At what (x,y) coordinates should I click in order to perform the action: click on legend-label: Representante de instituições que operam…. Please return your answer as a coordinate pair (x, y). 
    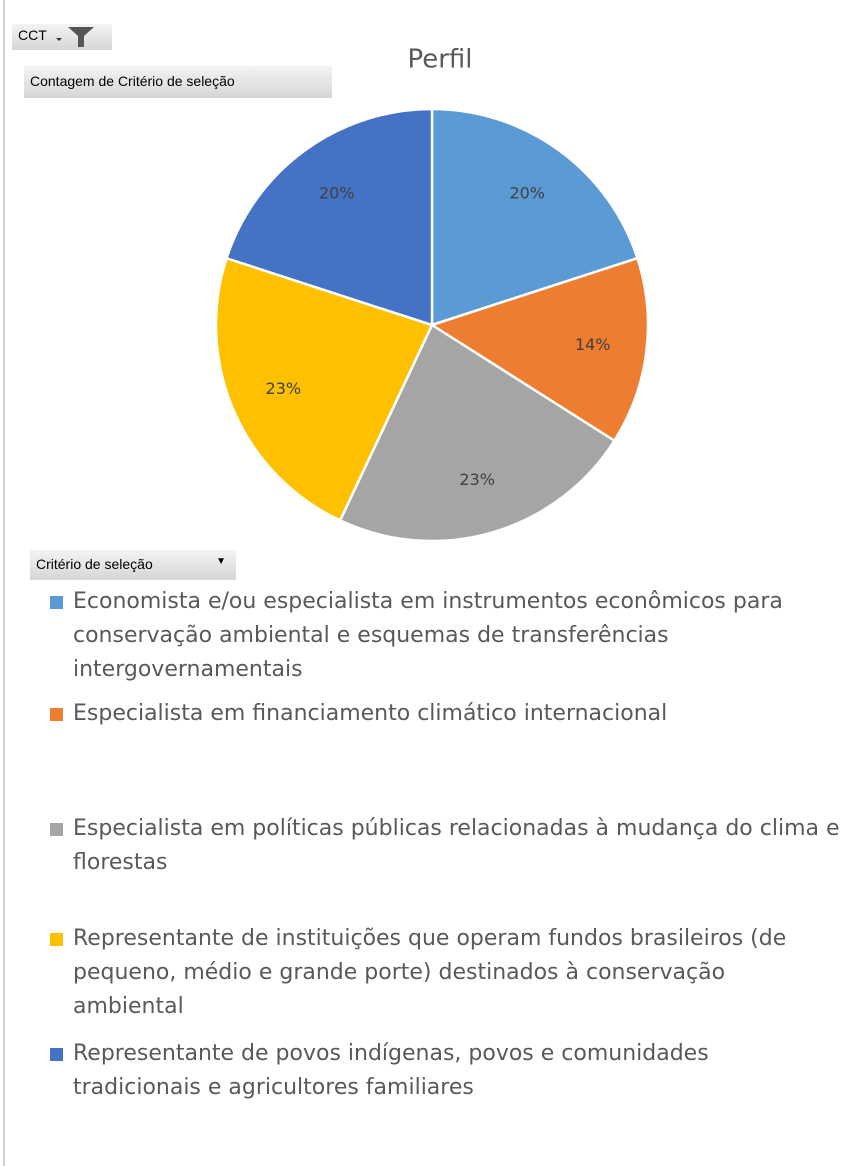
    Looking at the image, I should click on (430, 972).